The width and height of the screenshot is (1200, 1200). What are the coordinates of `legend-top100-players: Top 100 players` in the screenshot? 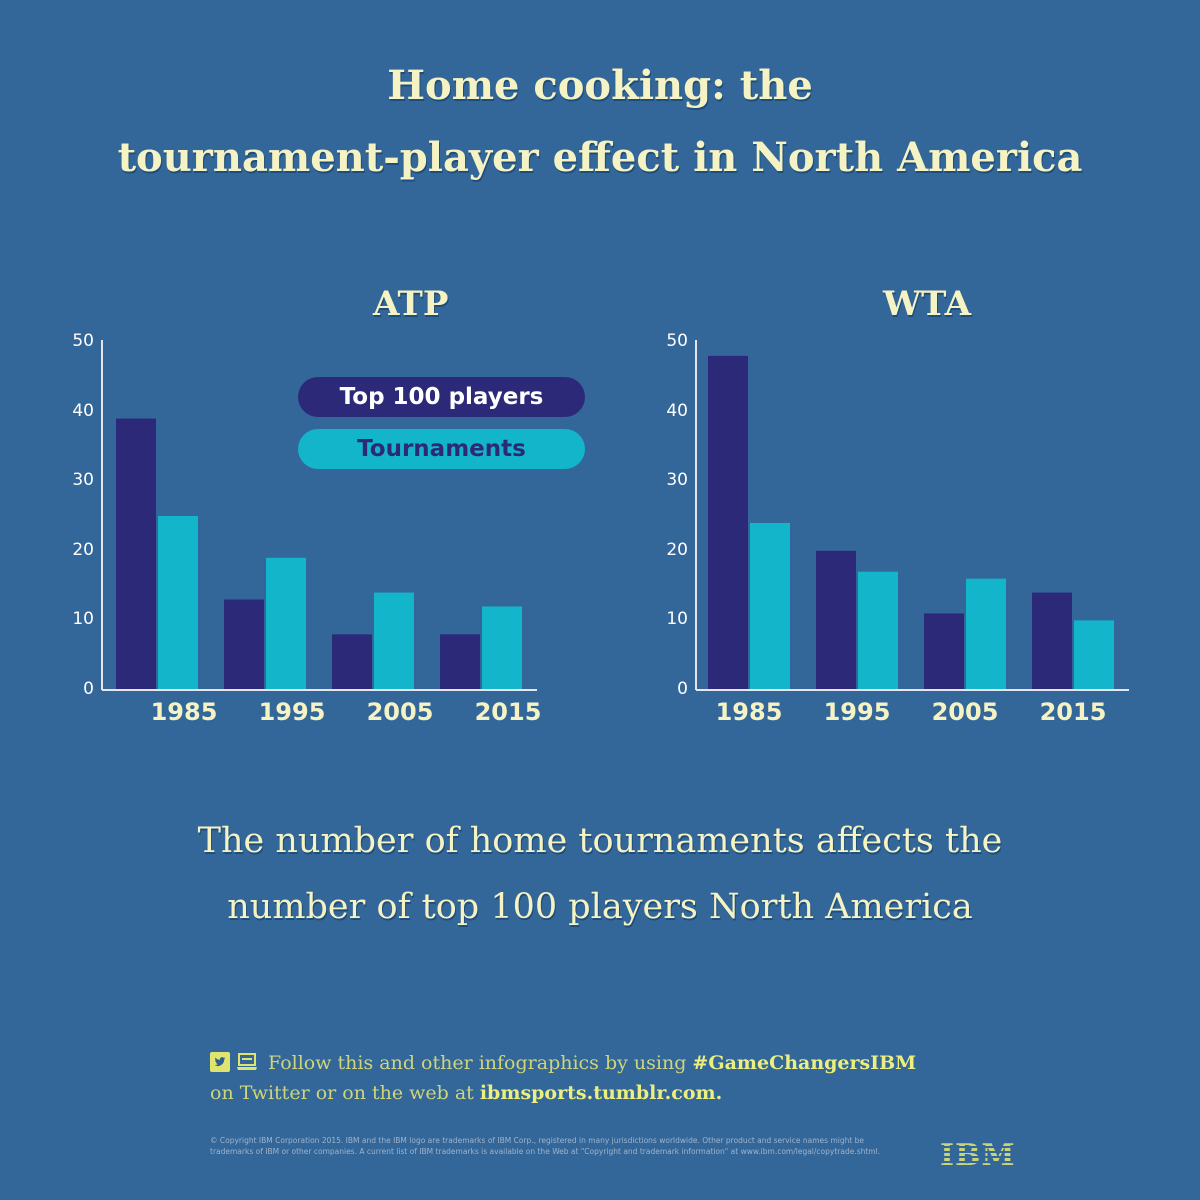 It's located at (441, 397).